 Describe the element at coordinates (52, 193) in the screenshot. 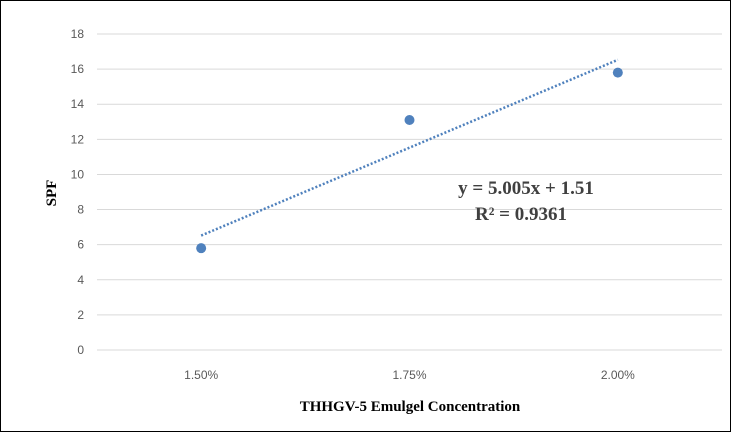

I see `y-axis-title: SPF` at that location.